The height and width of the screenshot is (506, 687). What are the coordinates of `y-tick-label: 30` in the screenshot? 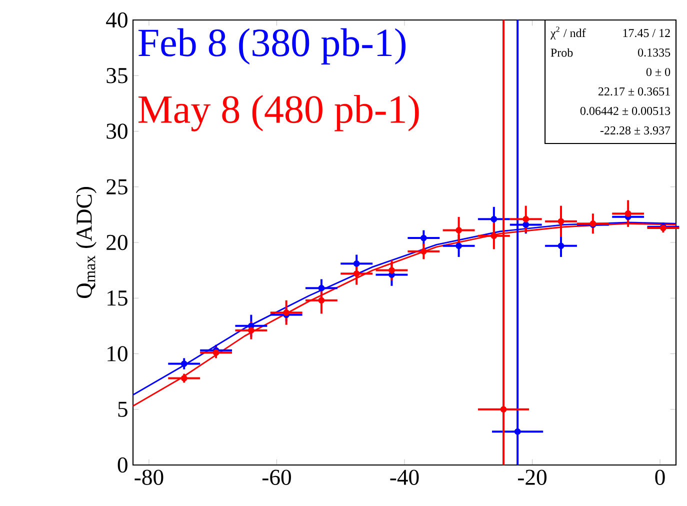 It's located at (117, 131).